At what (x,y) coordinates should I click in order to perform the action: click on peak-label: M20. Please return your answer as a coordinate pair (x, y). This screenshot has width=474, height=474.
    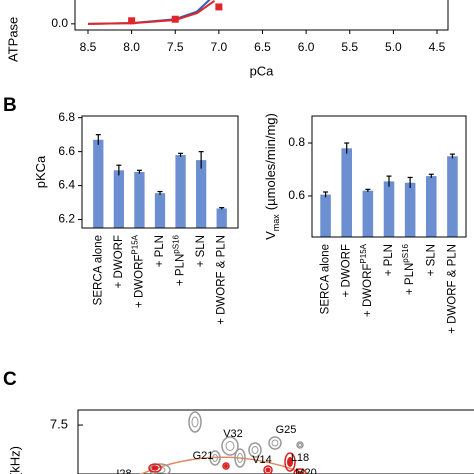
    Looking at the image, I should click on (305, 470).